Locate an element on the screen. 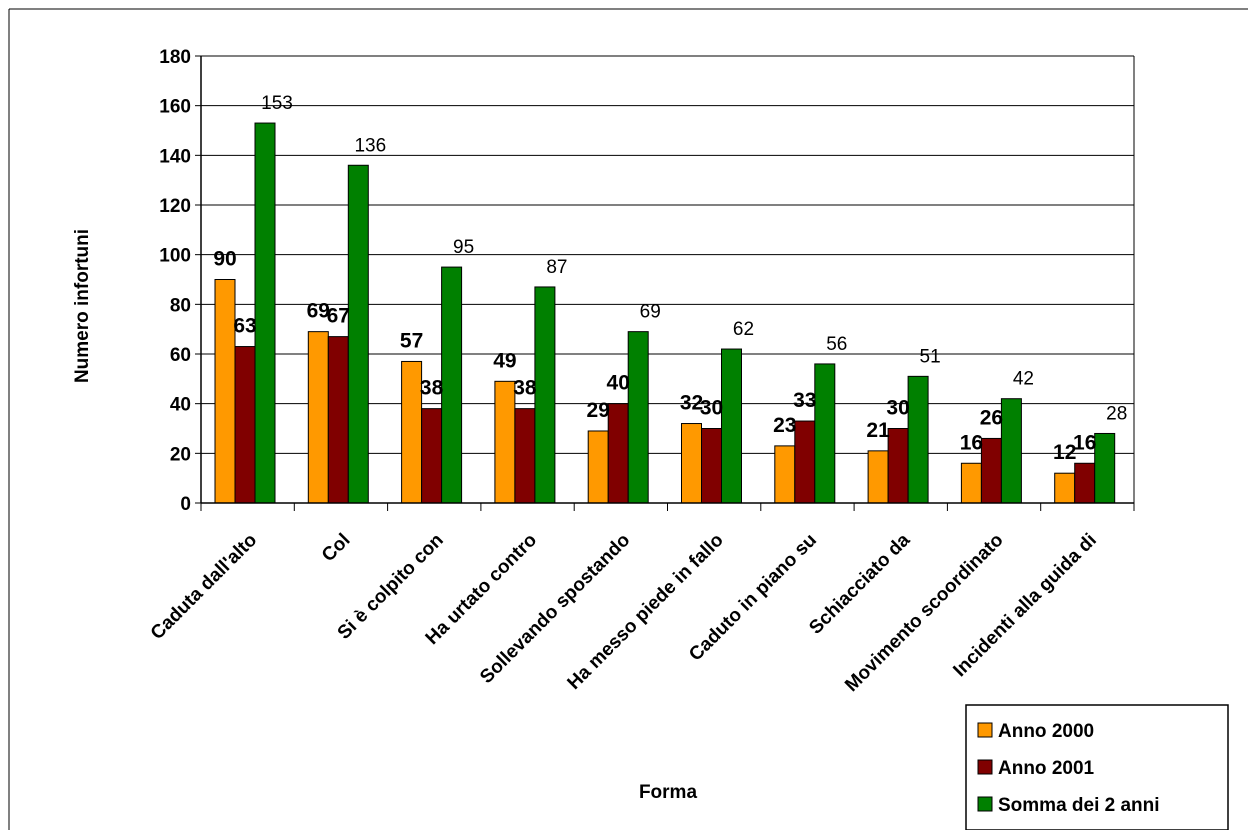  legend-label: Anno 2000 is located at coordinates (1046, 731).